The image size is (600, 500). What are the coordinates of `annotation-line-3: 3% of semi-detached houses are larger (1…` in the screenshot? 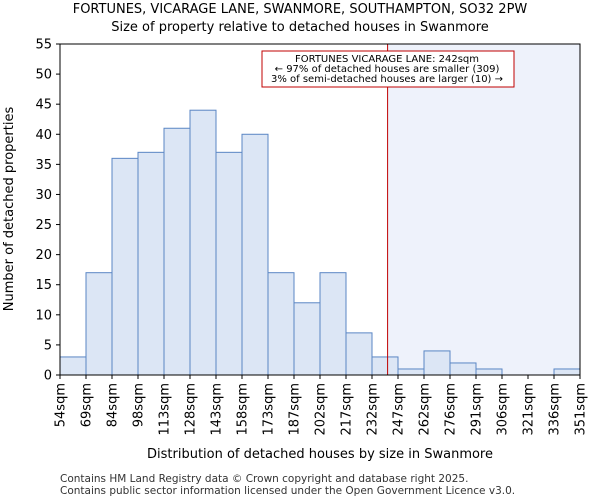 It's located at (387, 79).